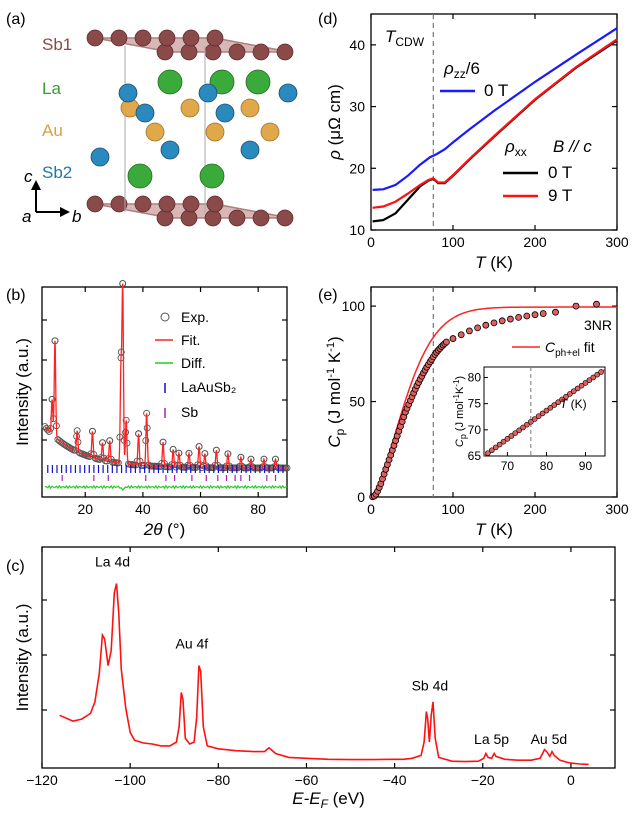 Image resolution: width=634 pixels, height=819 pixels. What do you see at coordinates (328, 19) in the screenshot?
I see `panel-label-d: (d)` at bounding box center [328, 19].